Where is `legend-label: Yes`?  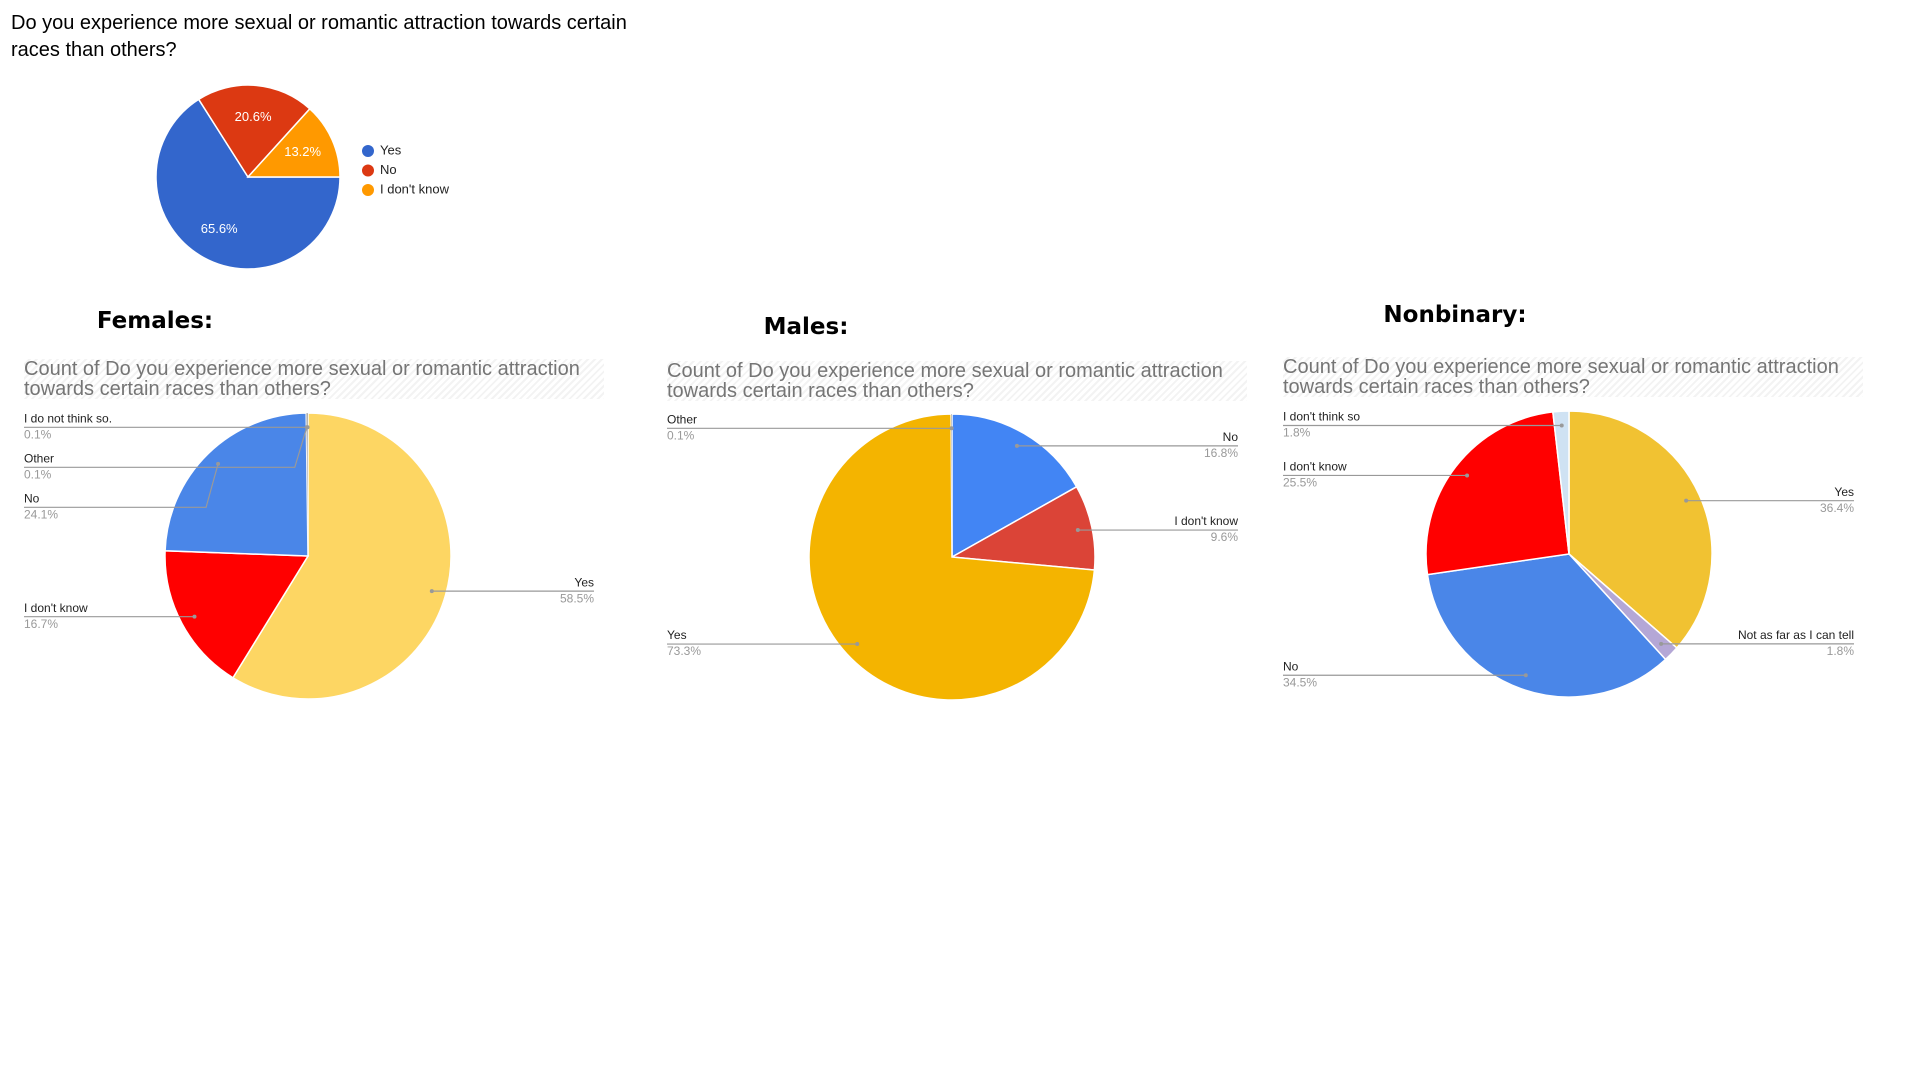 legend-label: Yes is located at coordinates (391, 149).